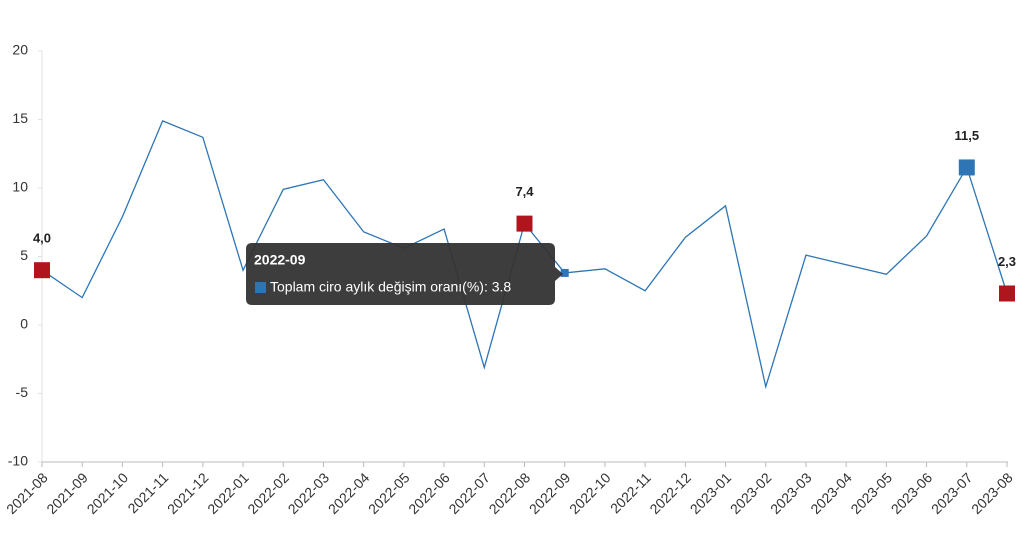  Describe the element at coordinates (18, 461) in the screenshot. I see `y-tick-label: -10` at that location.